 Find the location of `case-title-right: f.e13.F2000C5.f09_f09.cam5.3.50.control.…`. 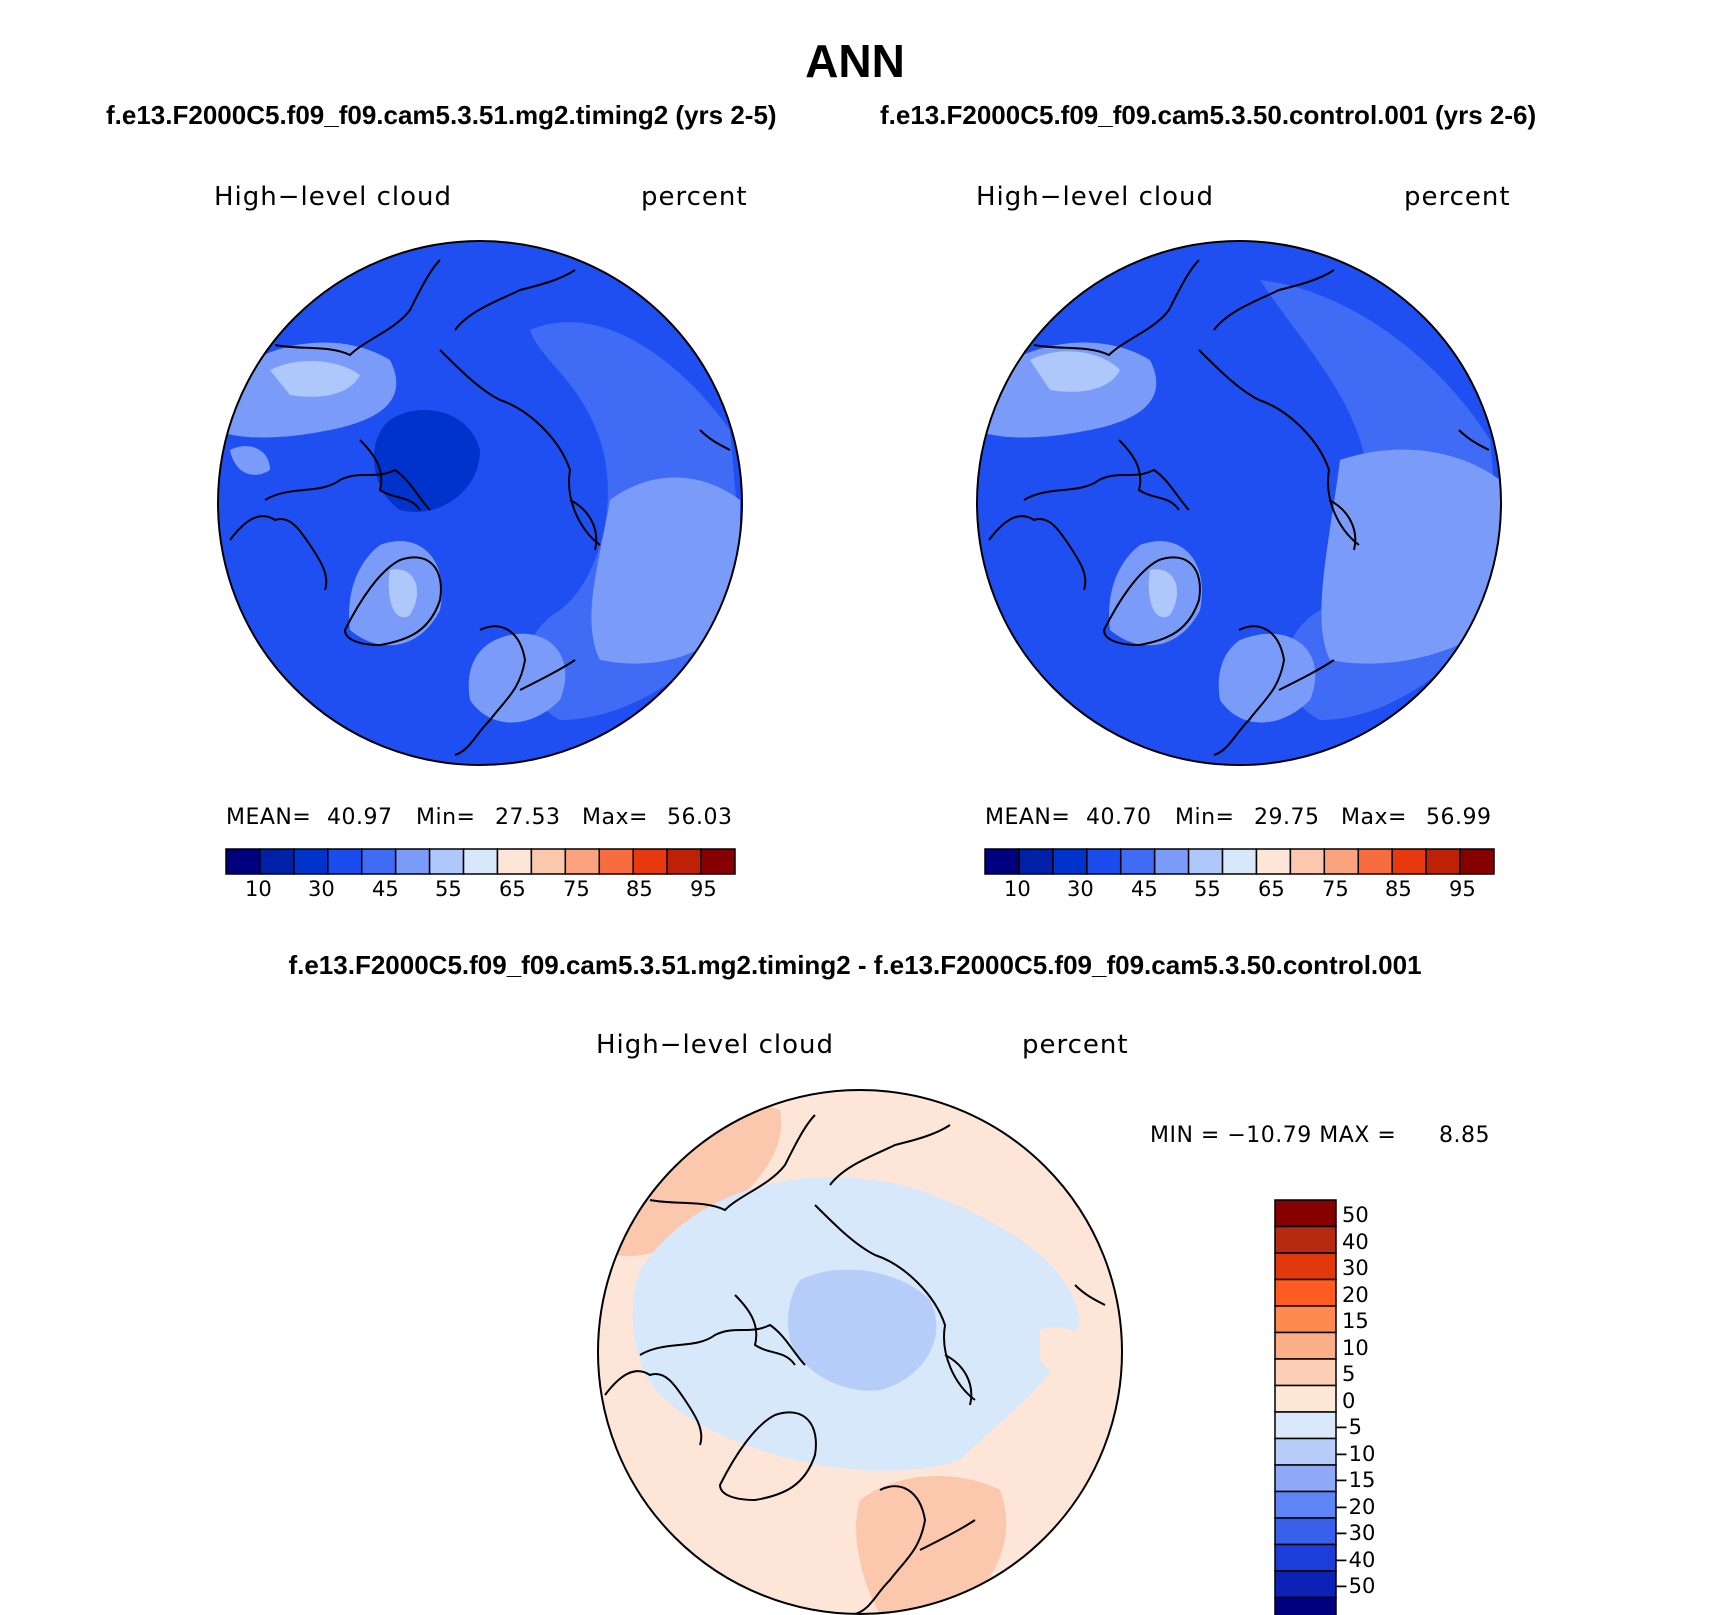

case-title-right: f.e13.F2000C5.f09_f09.cam5.3.50.control.… is located at coordinates (1208, 115).